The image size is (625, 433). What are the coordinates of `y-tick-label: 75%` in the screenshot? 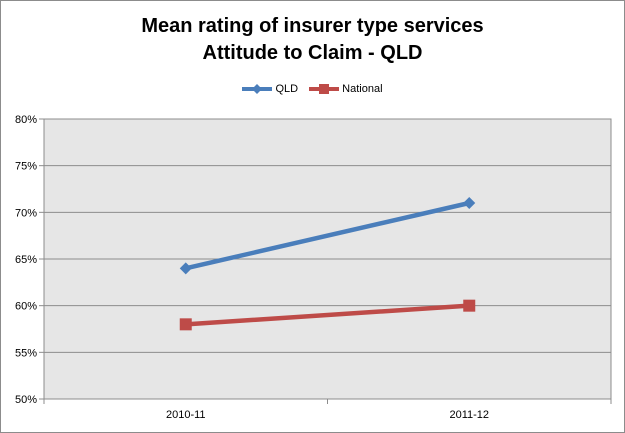 It's located at (26, 167).